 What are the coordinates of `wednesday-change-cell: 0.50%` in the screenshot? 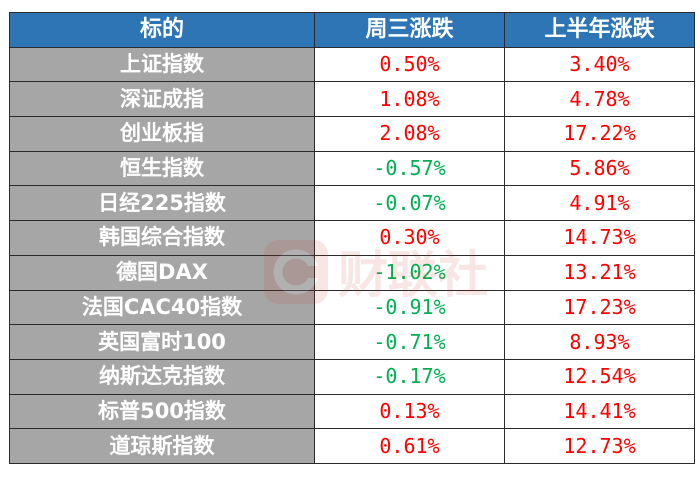 It's located at (409, 64).